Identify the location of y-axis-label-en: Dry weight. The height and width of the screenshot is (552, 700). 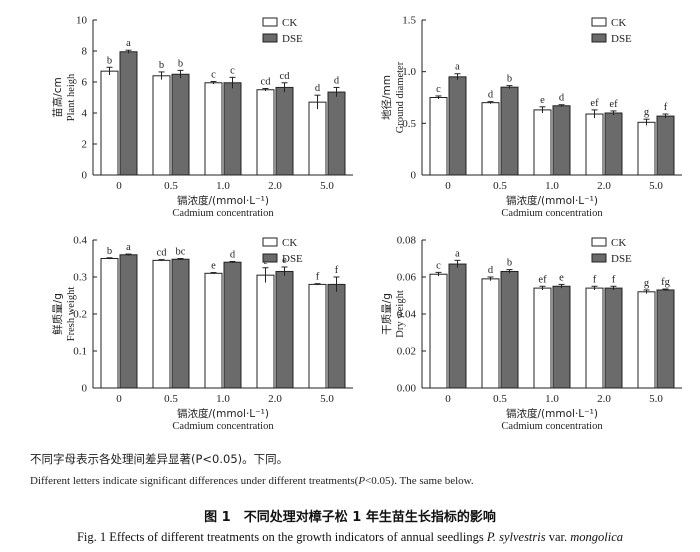
(400, 314).